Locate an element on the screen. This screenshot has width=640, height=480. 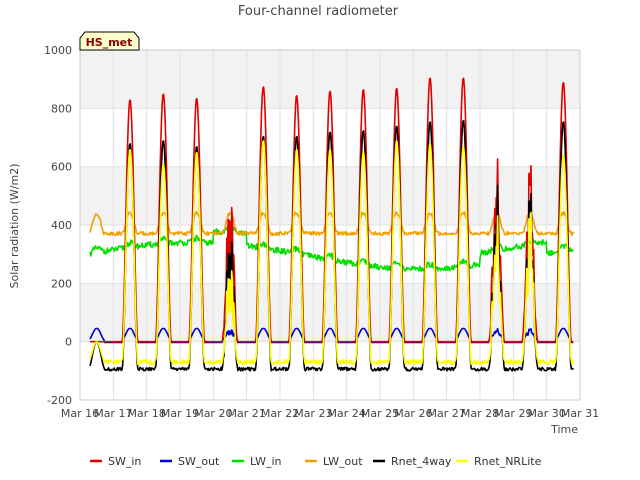
legend-item-lw-out: LW_out is located at coordinates (334, 461).